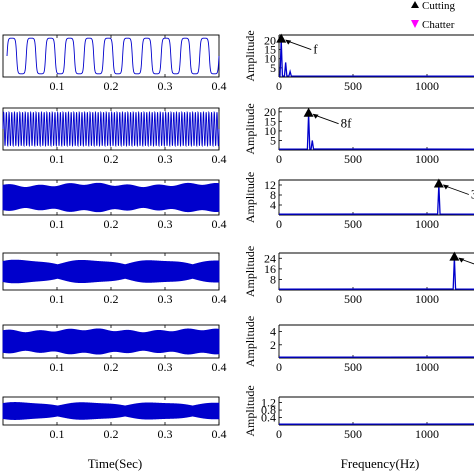 The height and width of the screenshot is (474, 474). I want to click on frequency-ytick-label: 12, so click(270, 185).